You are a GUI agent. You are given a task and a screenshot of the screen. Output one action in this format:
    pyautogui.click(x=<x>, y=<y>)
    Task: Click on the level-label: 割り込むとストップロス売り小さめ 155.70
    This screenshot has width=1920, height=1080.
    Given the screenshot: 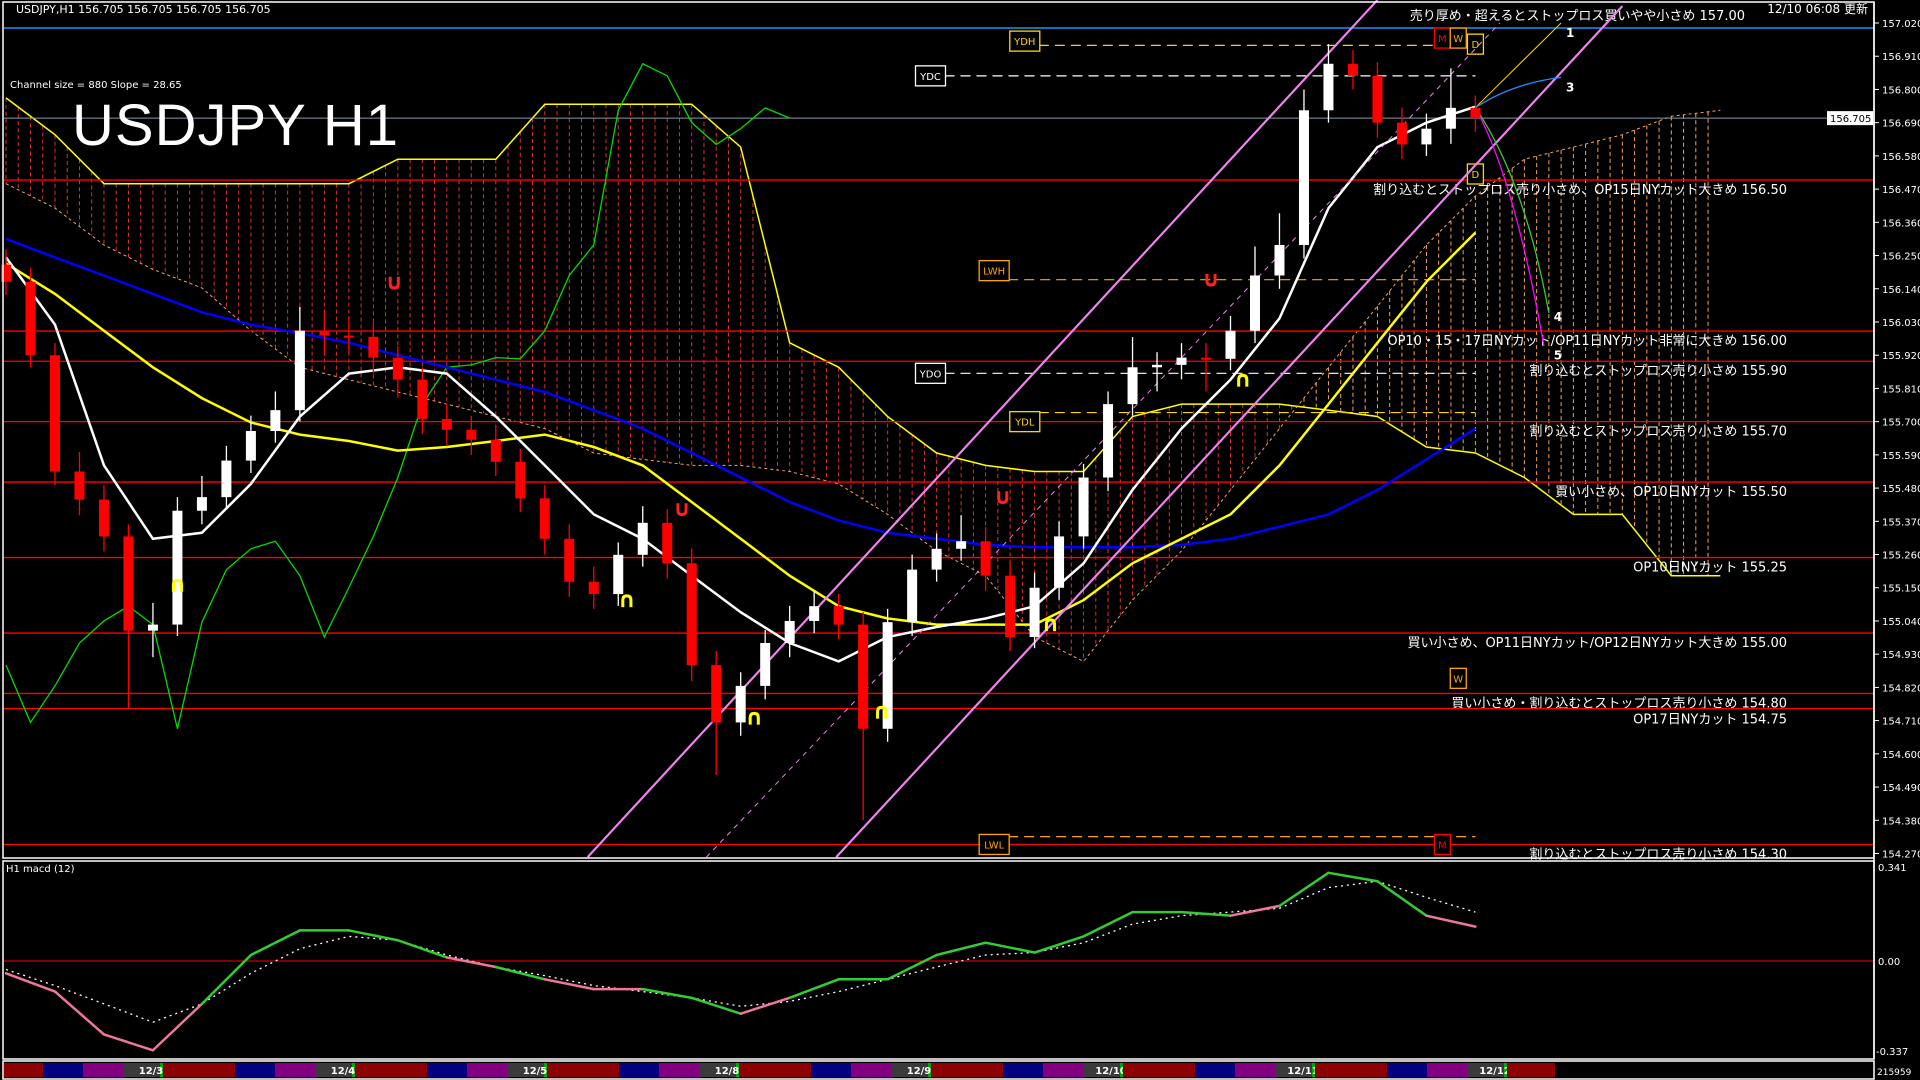 What is the action you would take?
    pyautogui.click(x=1658, y=432)
    